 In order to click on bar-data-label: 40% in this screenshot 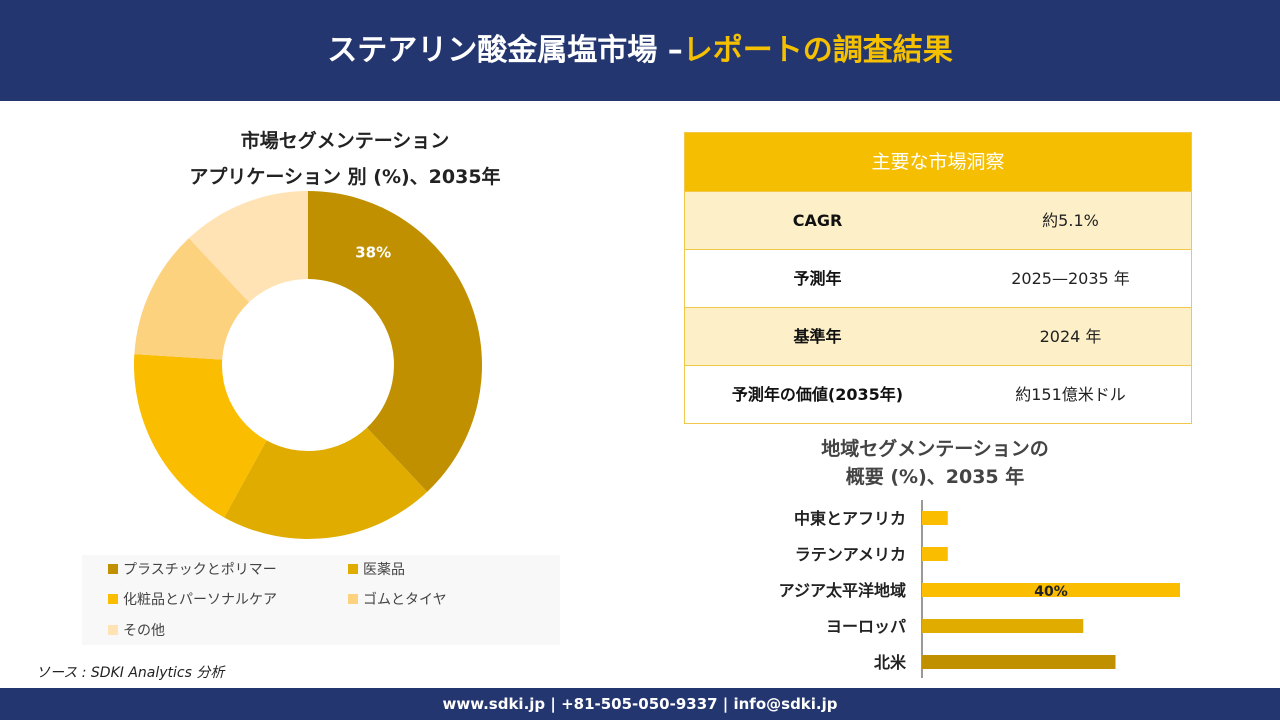, I will do `click(1051, 592)`.